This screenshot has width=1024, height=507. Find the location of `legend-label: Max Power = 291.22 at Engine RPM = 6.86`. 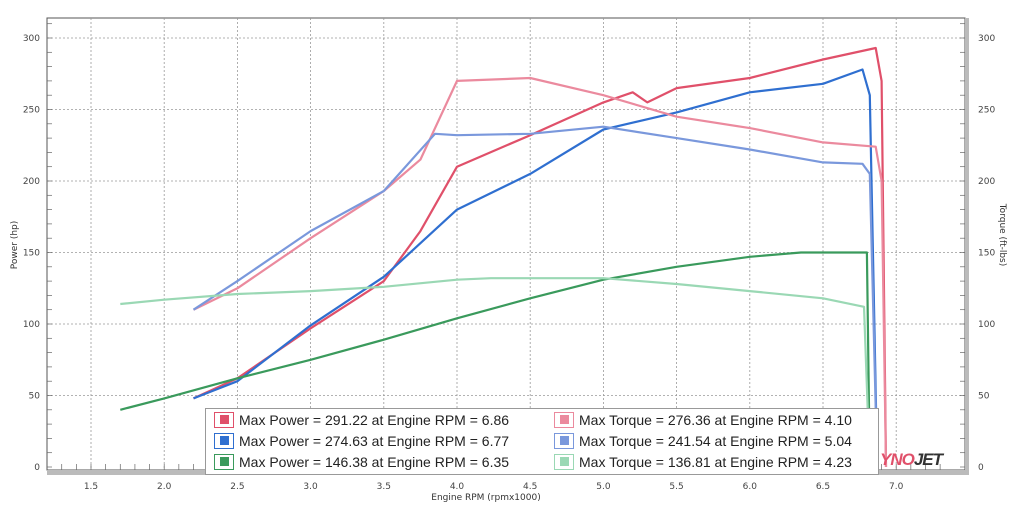

legend-label: Max Power = 291.22 at Engine RPM = 6.86 is located at coordinates (374, 419).